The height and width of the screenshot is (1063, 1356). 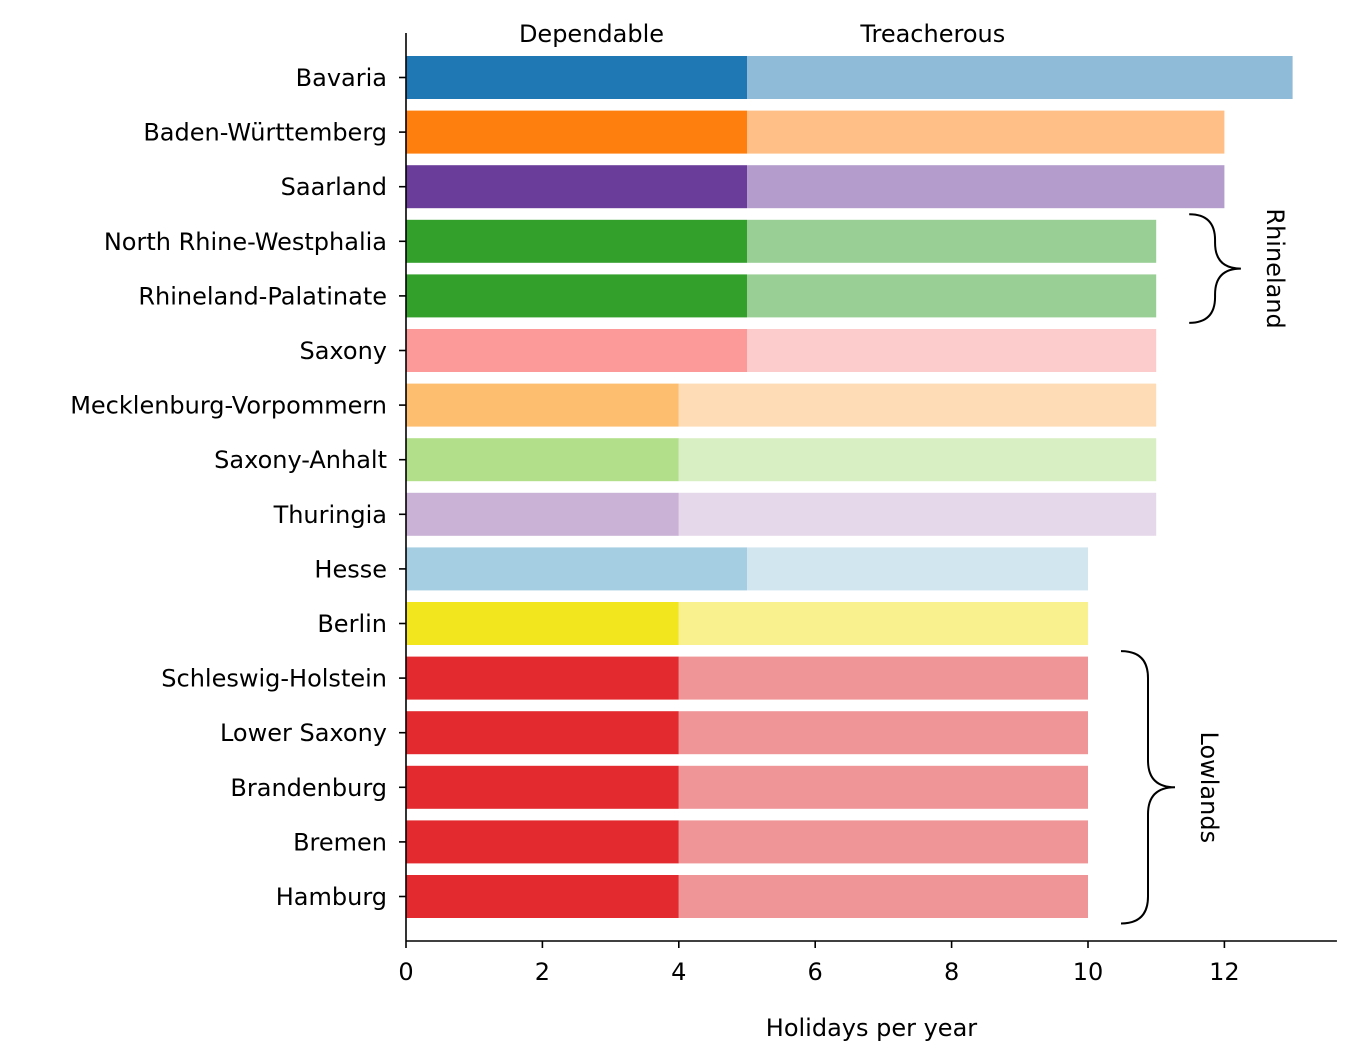 I want to click on x-axis: 0 2 4 6 8 10 12, so click(x=867, y=963).